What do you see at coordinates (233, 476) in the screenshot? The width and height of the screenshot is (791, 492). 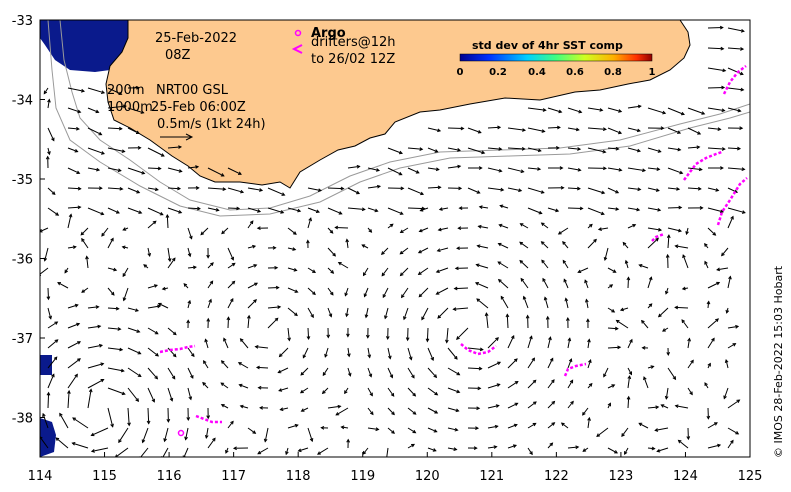 I see `lon-tick-label: 117` at bounding box center [233, 476].